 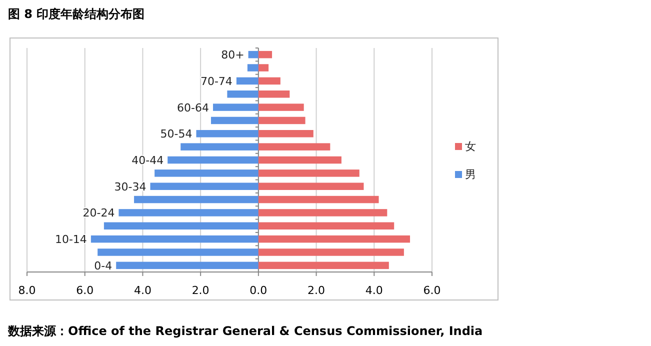 What do you see at coordinates (470, 174) in the screenshot?
I see `legend-label: 男` at bounding box center [470, 174].